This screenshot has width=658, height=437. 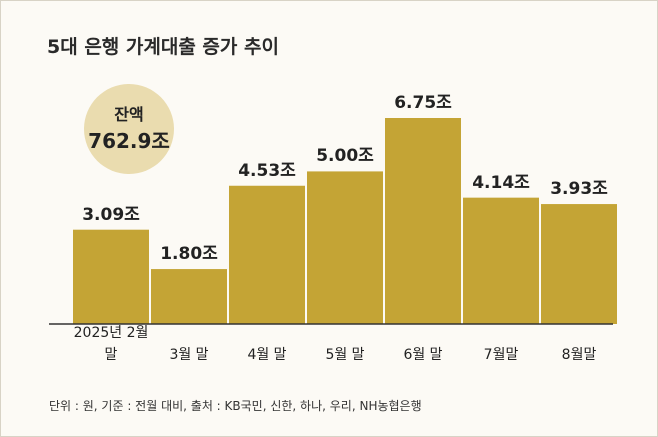 What do you see at coordinates (111, 344) in the screenshot?
I see `x-tick-label: 2025년 2월 말` at bounding box center [111, 344].